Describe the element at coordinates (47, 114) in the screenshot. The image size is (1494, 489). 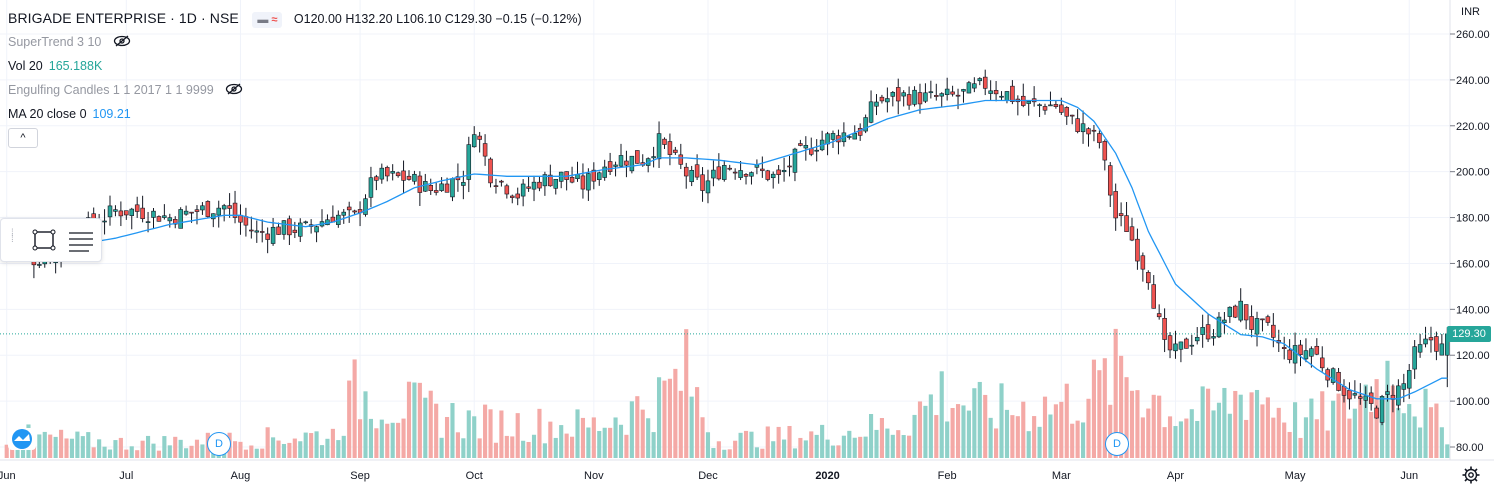
I see `ma-label: MA 20 close 0` at that location.